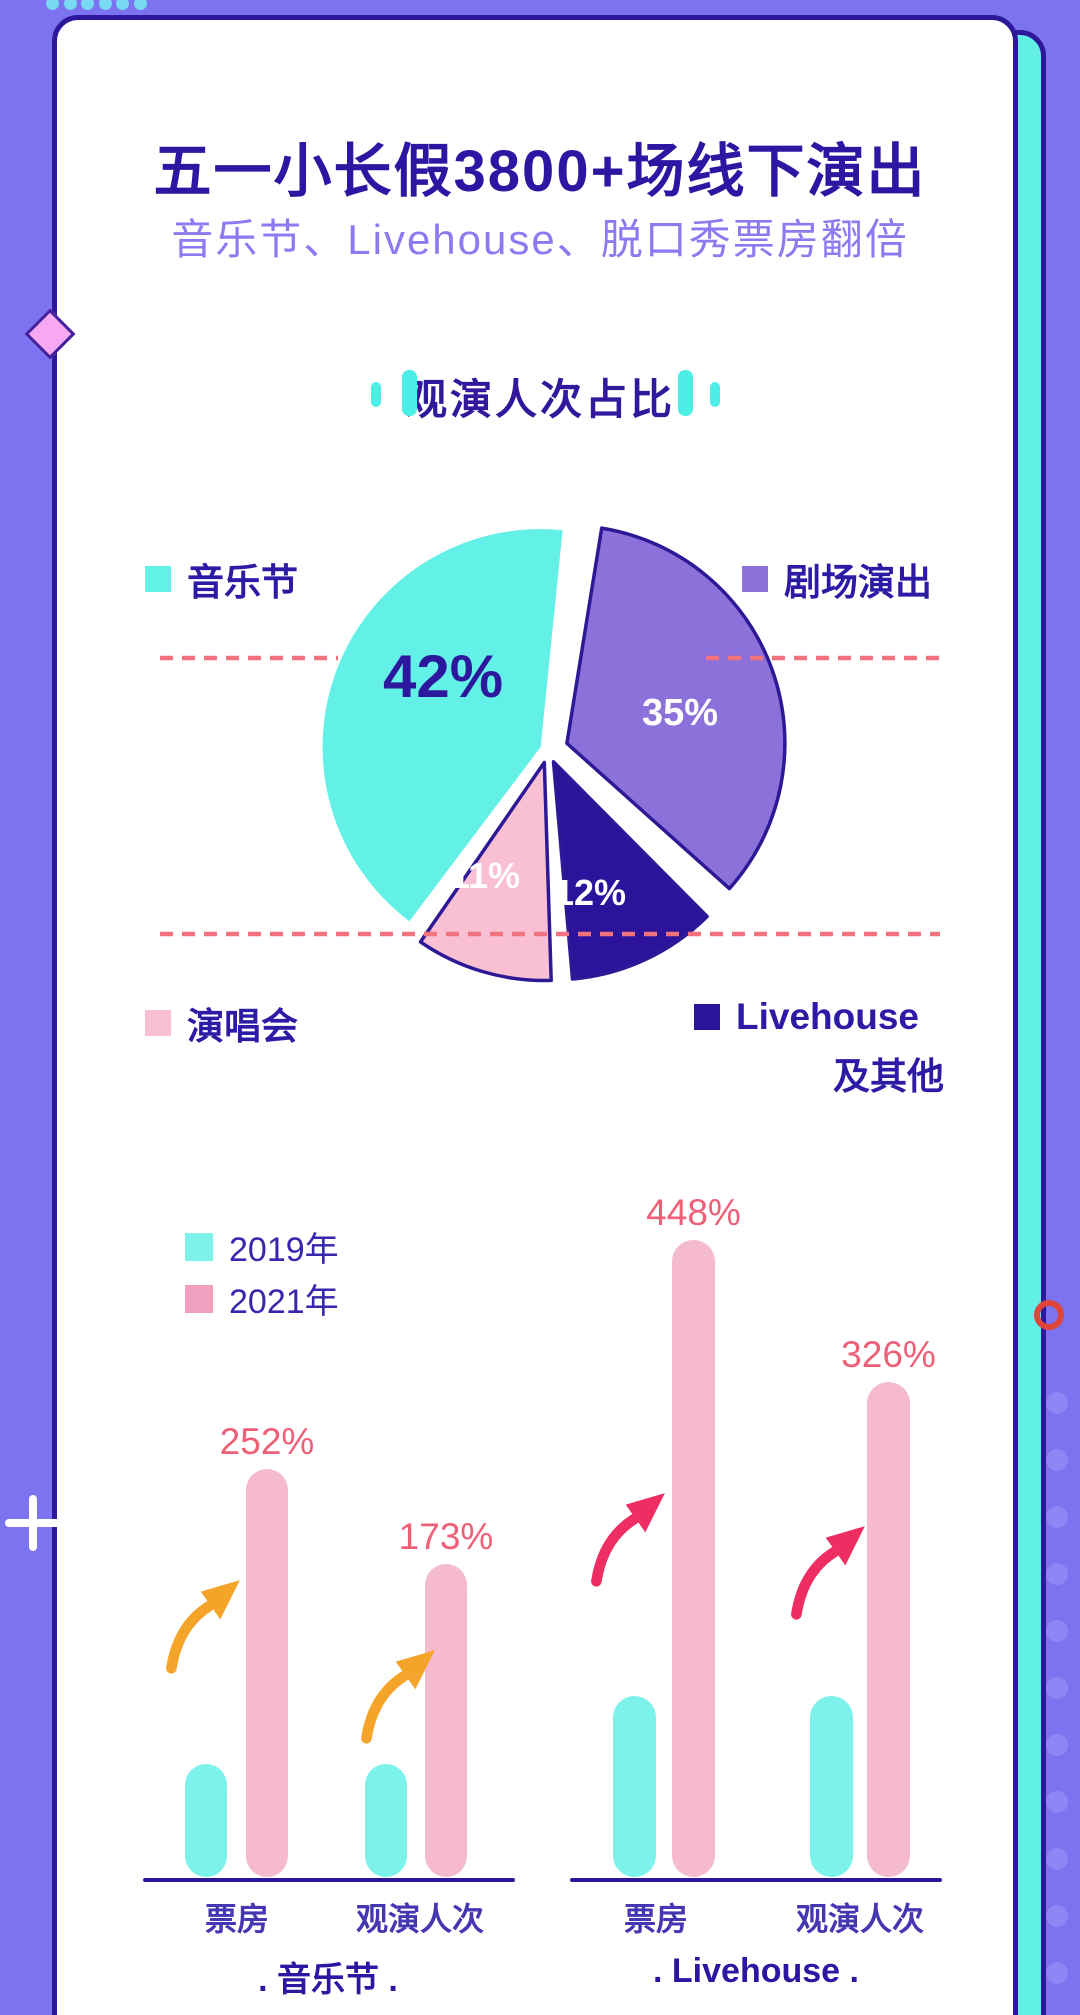 The image size is (1080, 2015). I want to click on legend-label: 演唱会, so click(242, 1026).